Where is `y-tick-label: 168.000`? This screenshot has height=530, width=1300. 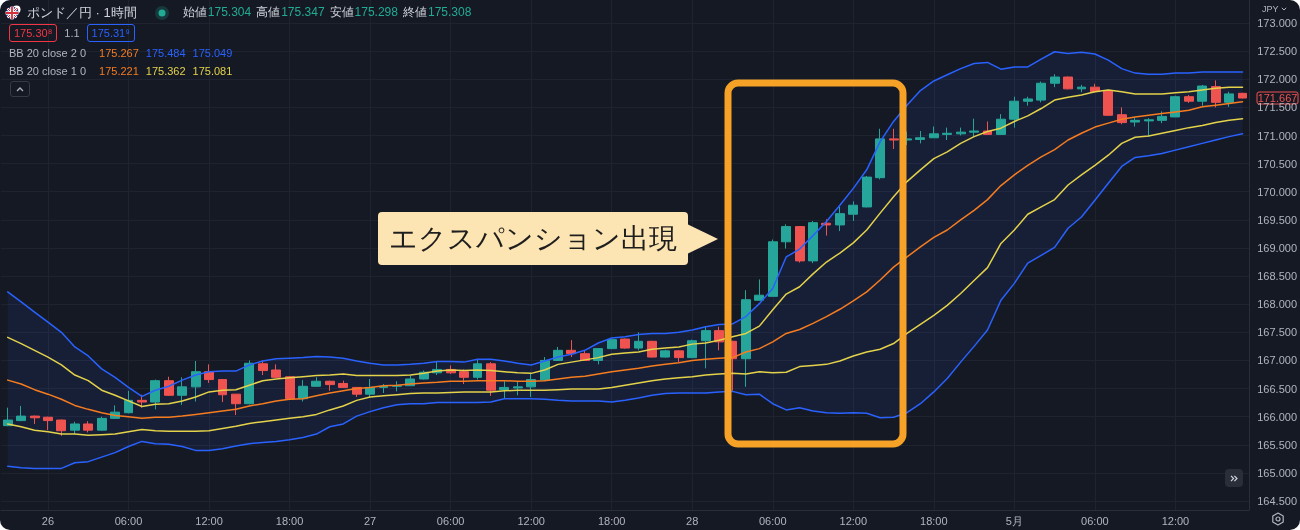
y-tick-label: 168.000 is located at coordinates (1277, 304).